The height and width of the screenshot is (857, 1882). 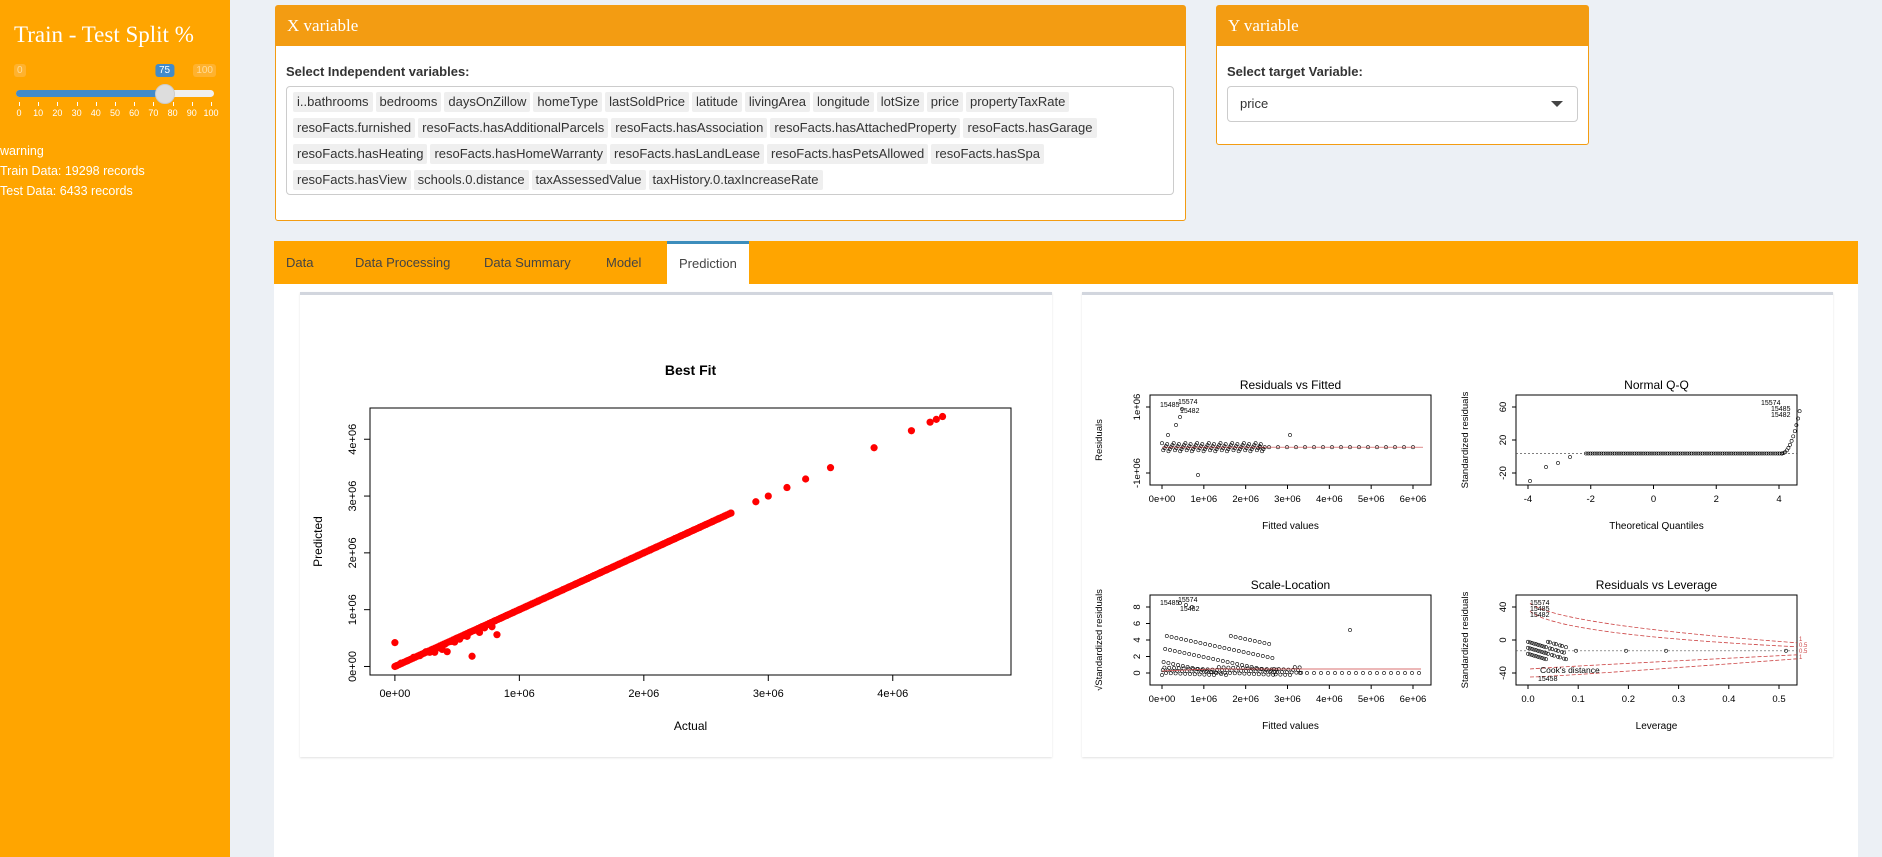 I want to click on y-axis-label: Predicted, so click(x=318, y=541).